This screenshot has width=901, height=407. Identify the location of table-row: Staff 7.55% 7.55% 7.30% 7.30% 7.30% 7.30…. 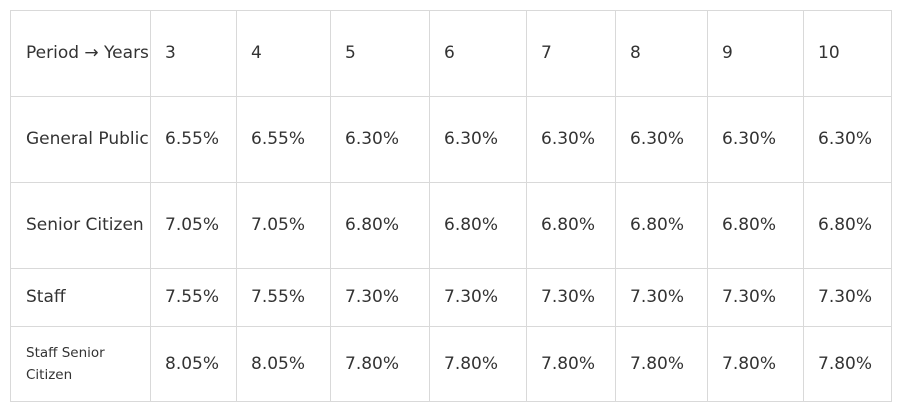
(451, 297).